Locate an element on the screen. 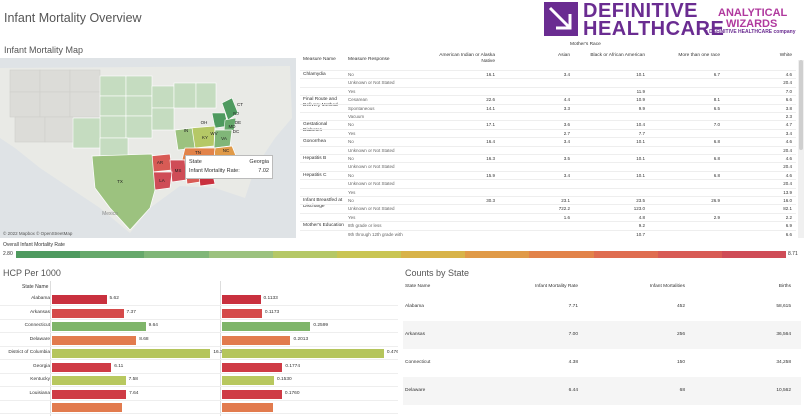 This screenshot has height=416, width=806. counts-row: Connecticut 4.38 150 34,258 is located at coordinates (602, 363).